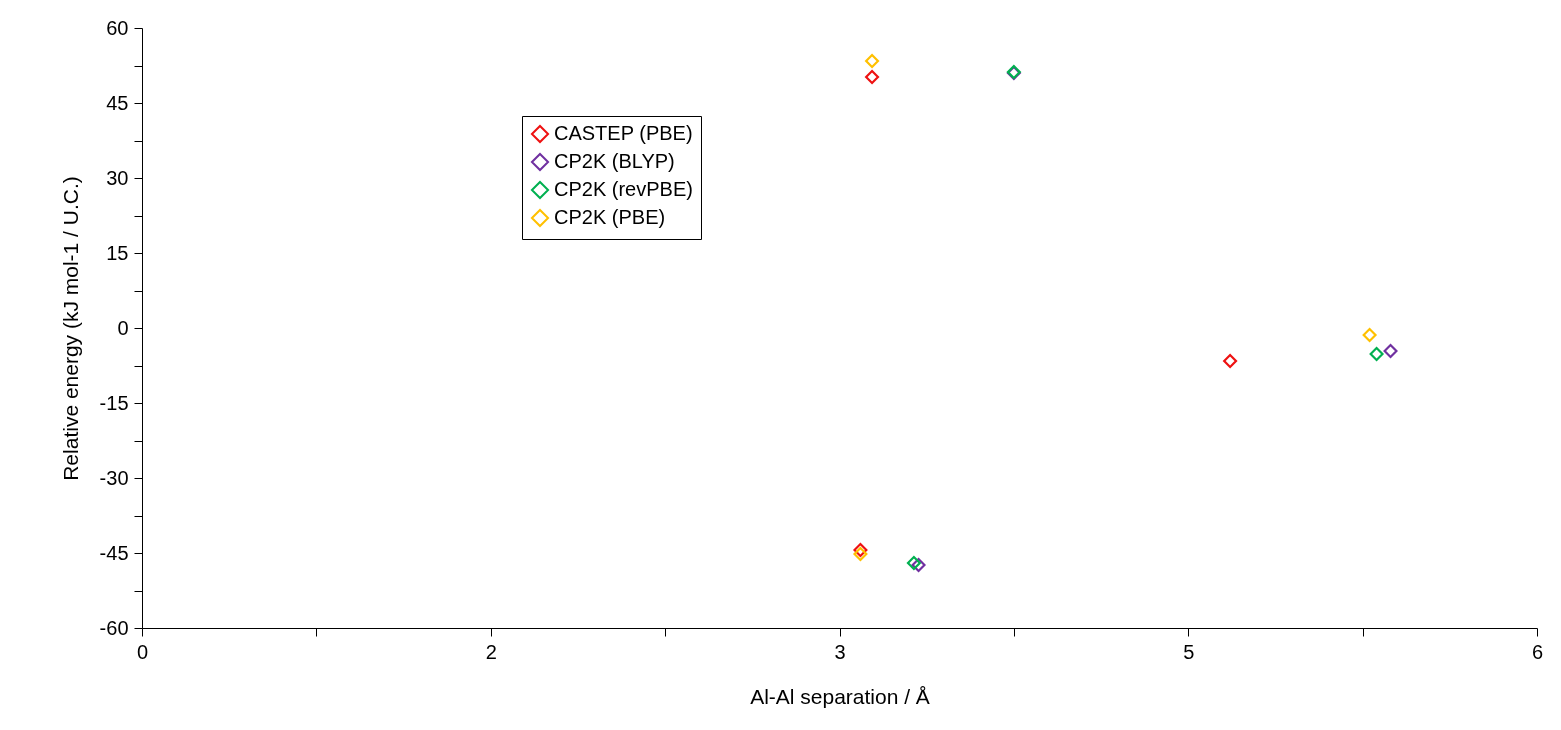 The width and height of the screenshot is (1561, 730). Describe the element at coordinates (1537, 651) in the screenshot. I see `x-tick-label: 6` at that location.